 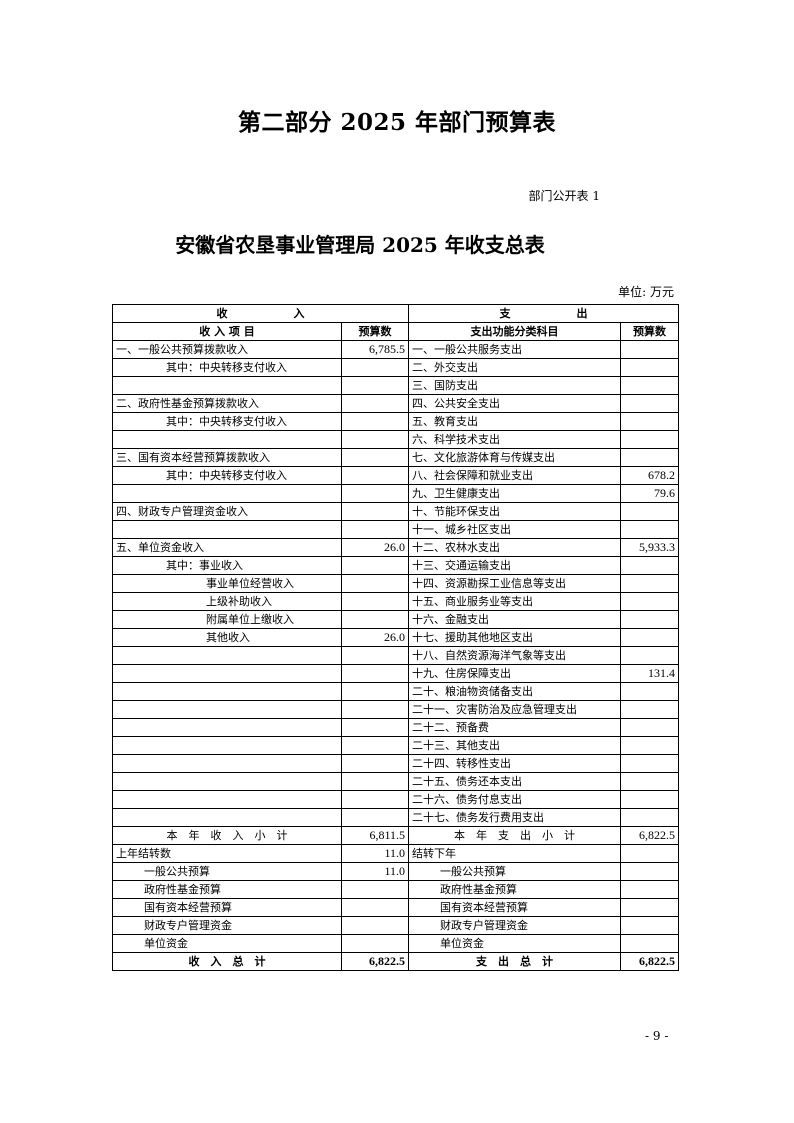 What do you see at coordinates (649, 331) in the screenshot?
I see `expense-amount-header: 预算数` at bounding box center [649, 331].